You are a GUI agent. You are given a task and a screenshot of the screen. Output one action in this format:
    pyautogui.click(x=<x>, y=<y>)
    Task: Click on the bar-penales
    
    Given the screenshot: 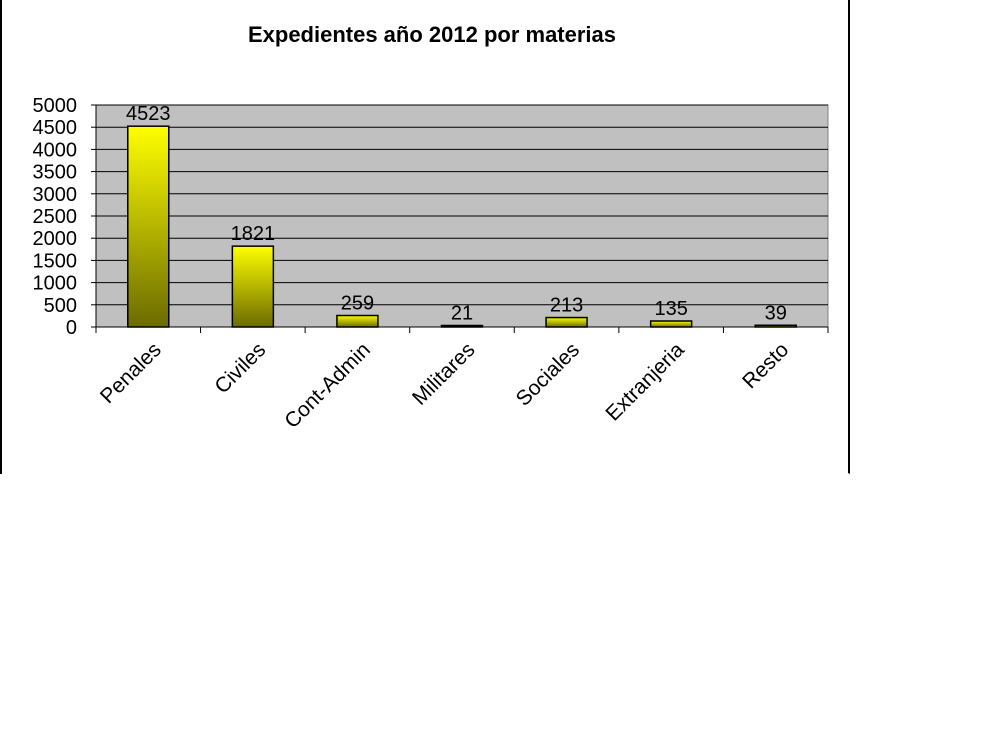 What is the action you would take?
    pyautogui.click(x=148, y=226)
    